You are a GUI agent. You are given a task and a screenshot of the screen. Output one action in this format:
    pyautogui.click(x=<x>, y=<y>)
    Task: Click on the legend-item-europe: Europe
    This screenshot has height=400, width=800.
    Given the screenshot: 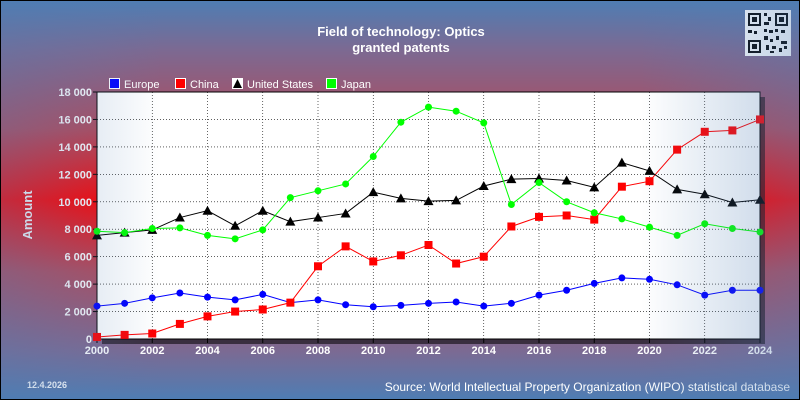 What is the action you would take?
    pyautogui.click(x=134, y=84)
    